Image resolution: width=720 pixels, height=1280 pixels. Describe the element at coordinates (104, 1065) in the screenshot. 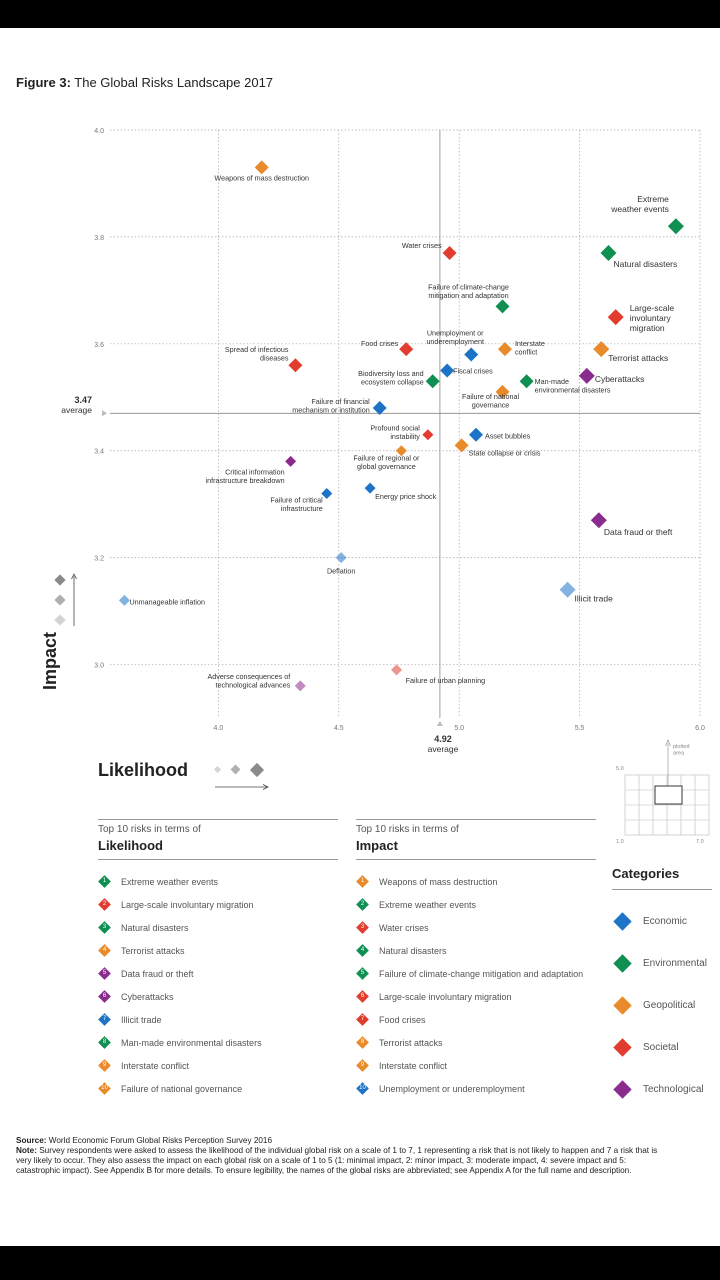

I see `rank-badge-icon: 9` at that location.